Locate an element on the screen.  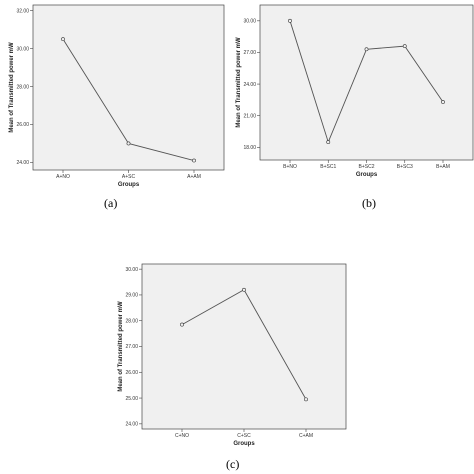
chart-c-ylabel: Mean of Transmitted power mW is located at coordinates (121, 346).